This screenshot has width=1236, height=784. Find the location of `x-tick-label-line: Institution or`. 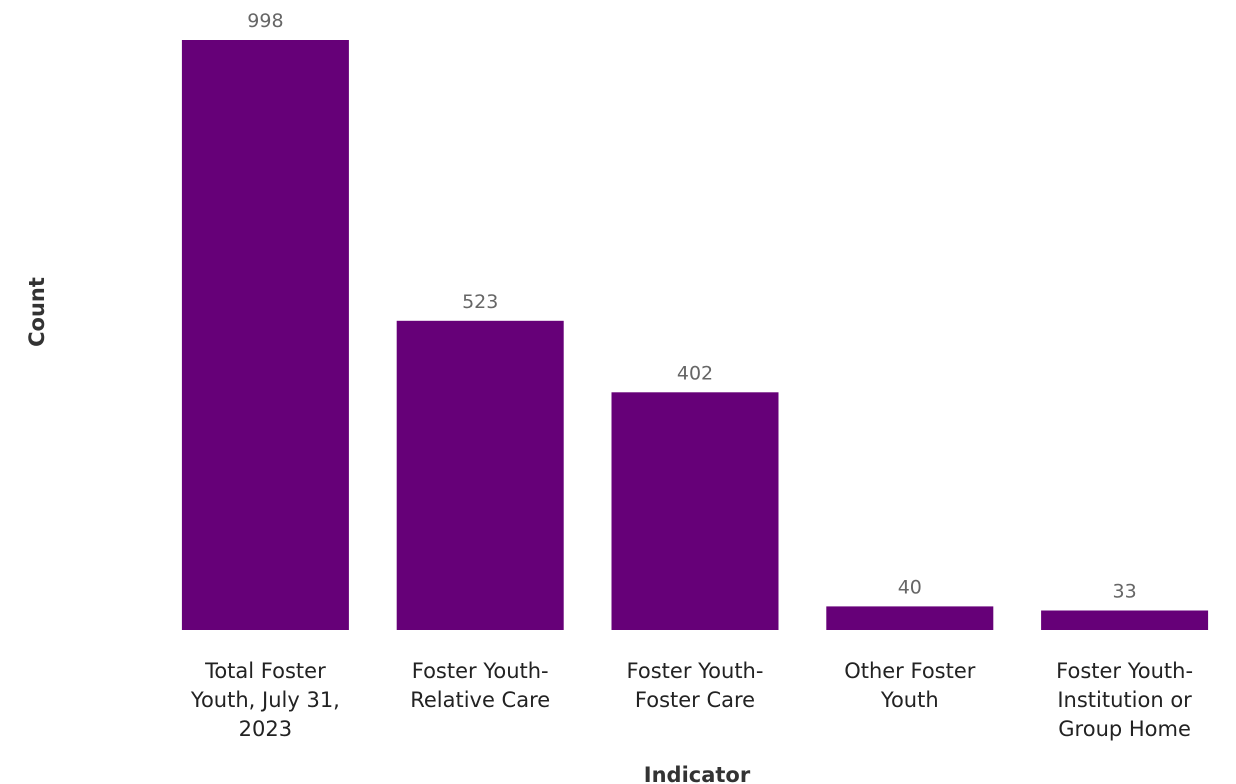

x-tick-label-line: Institution or is located at coordinates (1124, 700).